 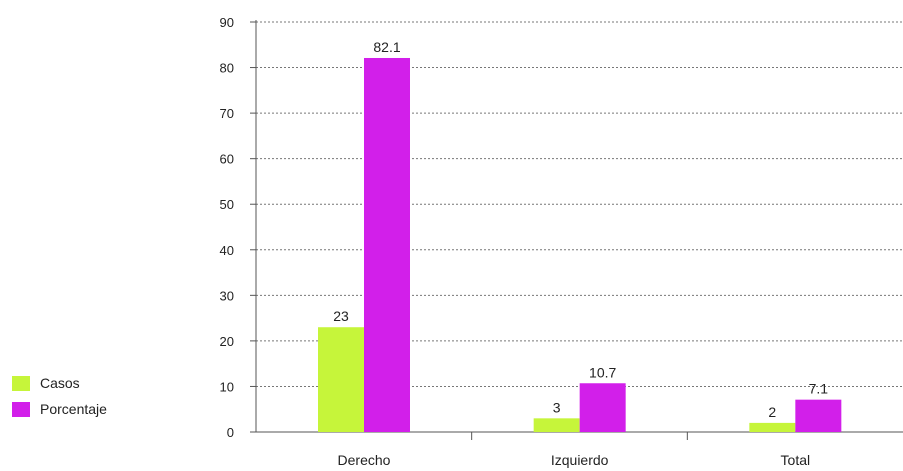 What do you see at coordinates (227, 295) in the screenshot?
I see `y-tick-label: 30` at bounding box center [227, 295].